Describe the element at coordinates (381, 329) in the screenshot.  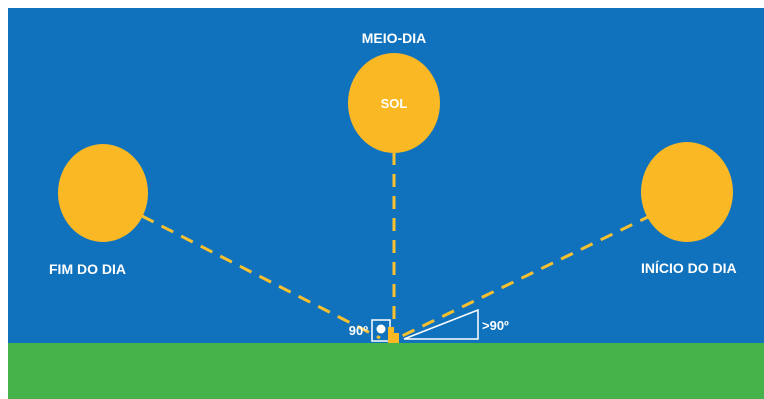
I see `observer-head` at that location.